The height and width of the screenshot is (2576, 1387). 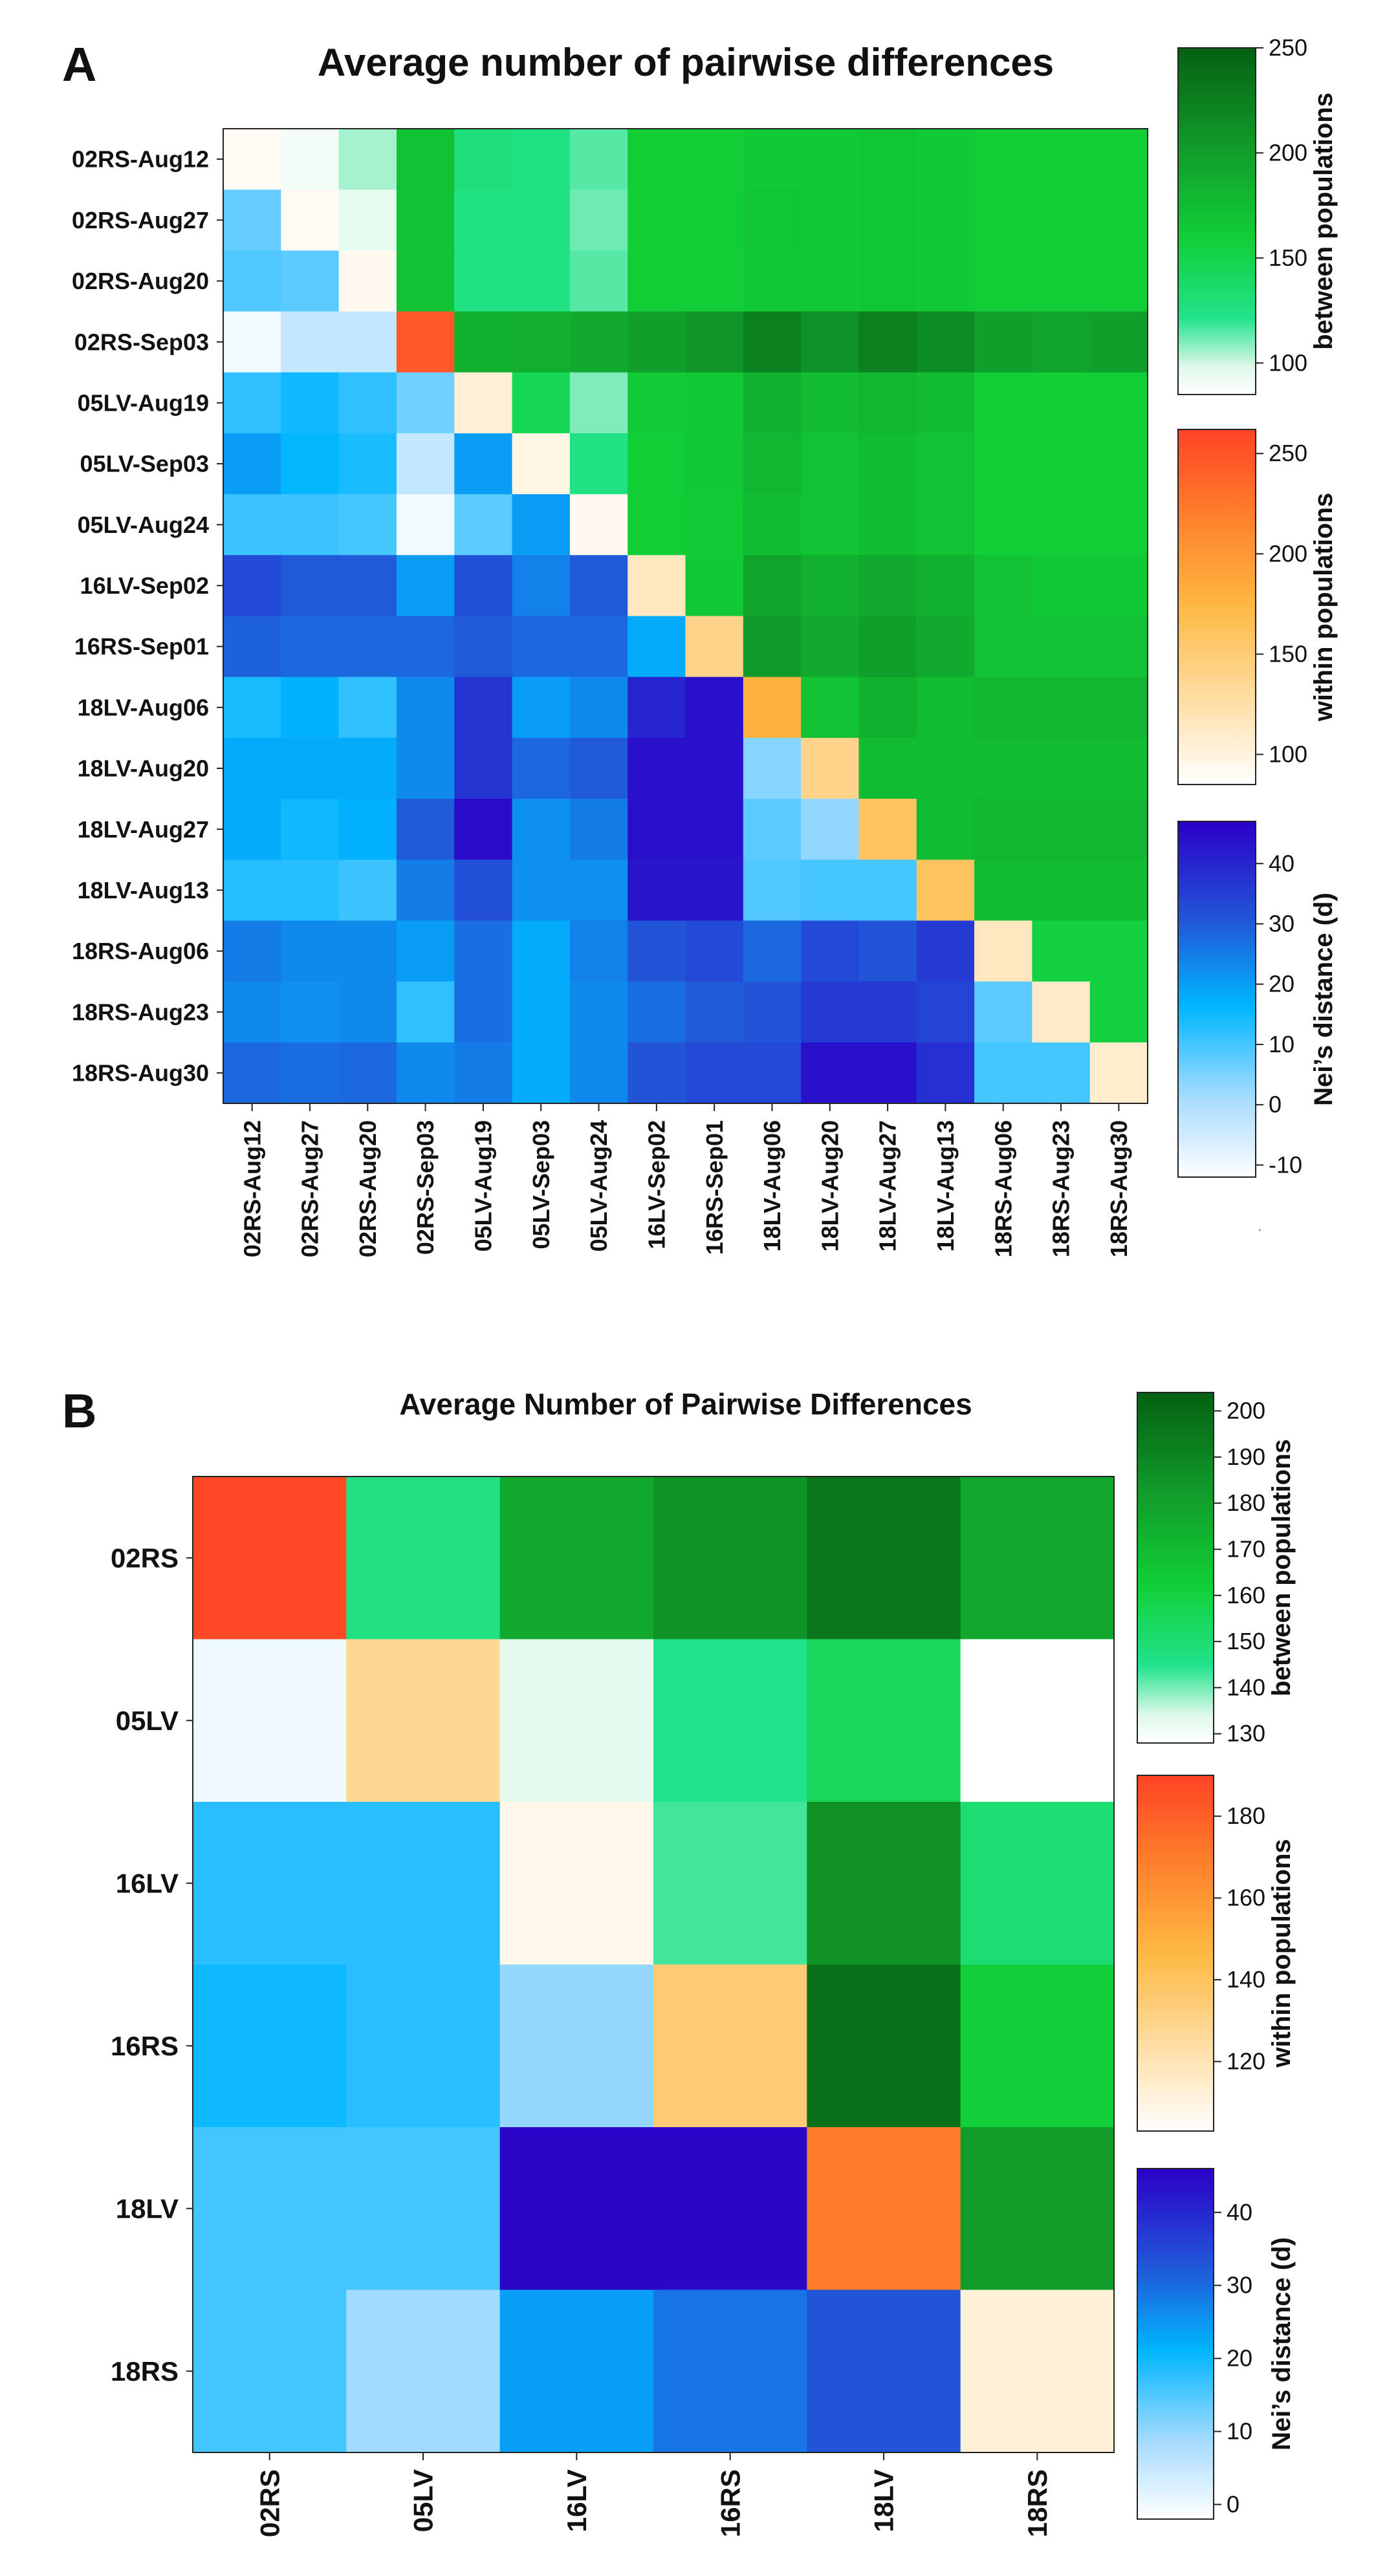 I want to click on colorbar-tick-label: 180, so click(x=1246, y=1815).